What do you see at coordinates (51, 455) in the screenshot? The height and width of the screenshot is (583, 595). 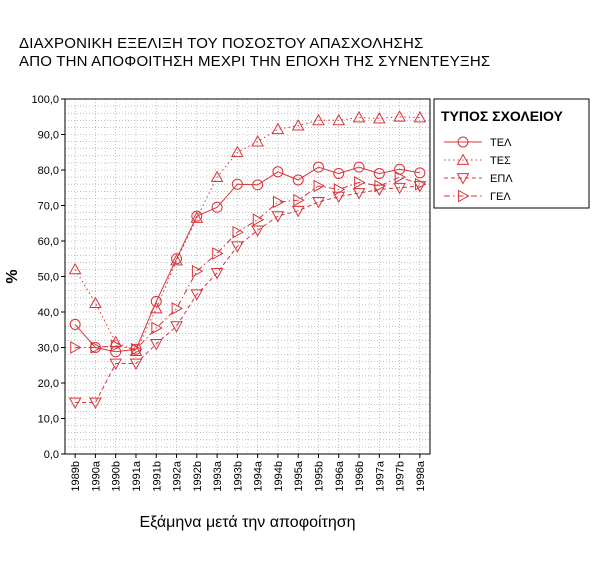 I see `y-tick-label: 0,0` at bounding box center [51, 455].